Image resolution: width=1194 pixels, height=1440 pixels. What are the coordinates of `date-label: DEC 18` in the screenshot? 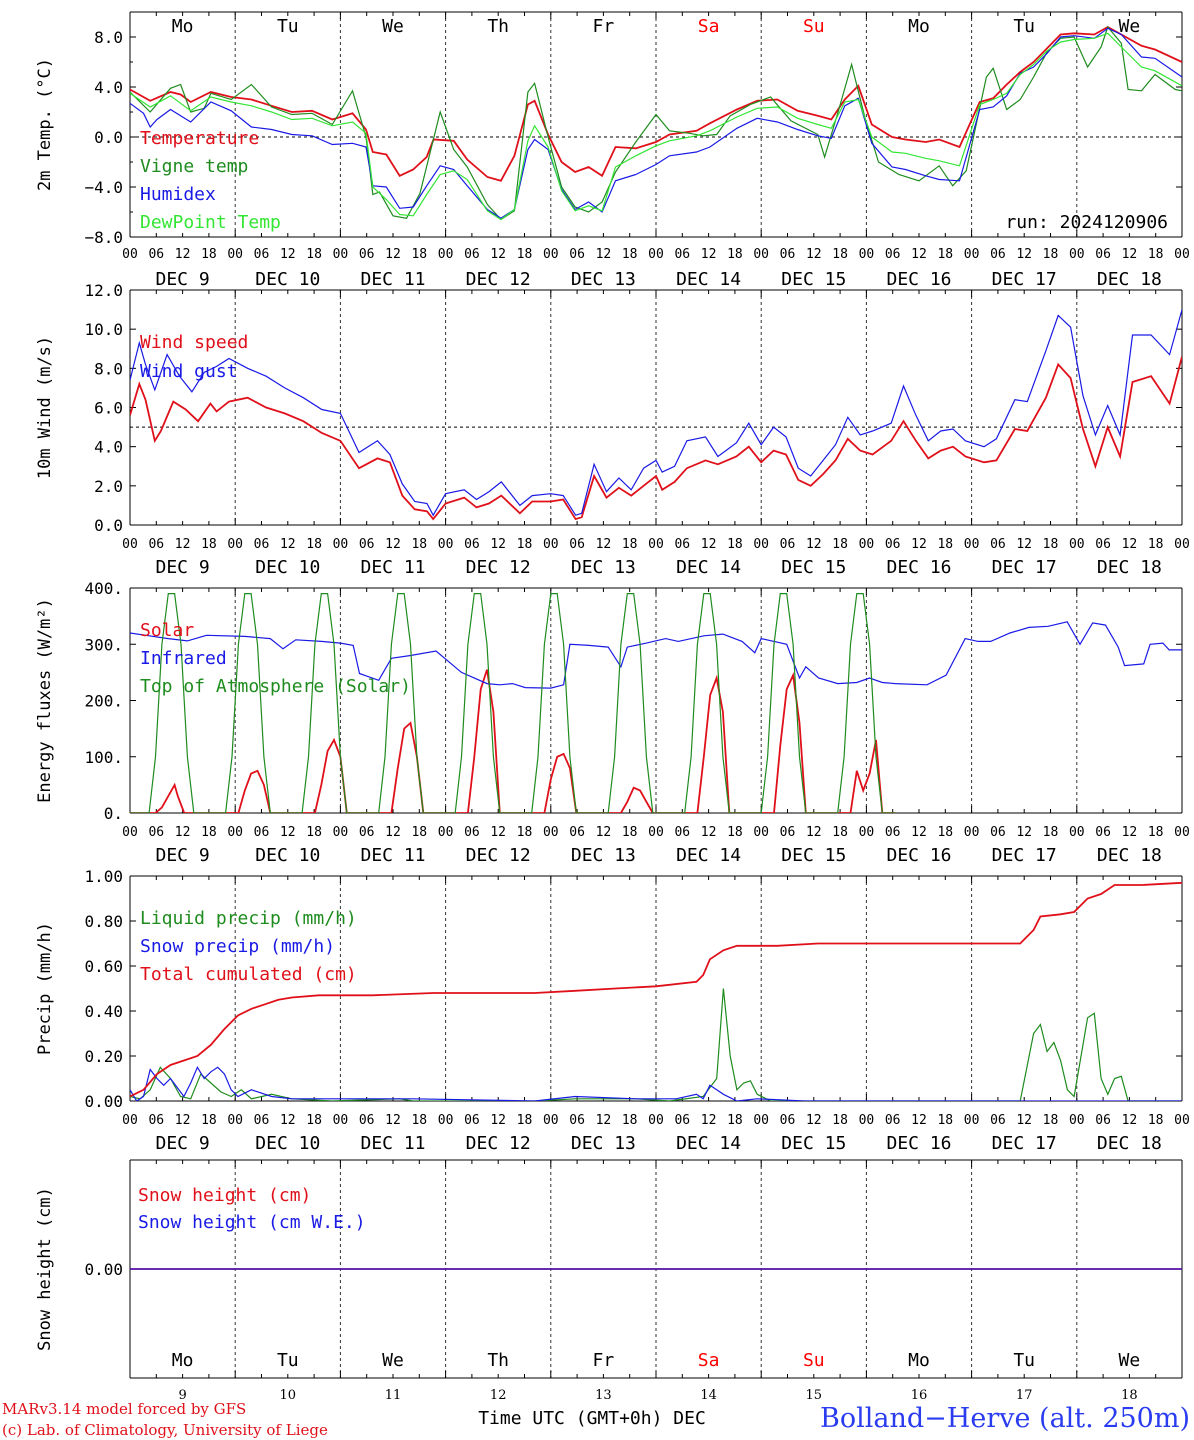 It's located at (1129, 567).